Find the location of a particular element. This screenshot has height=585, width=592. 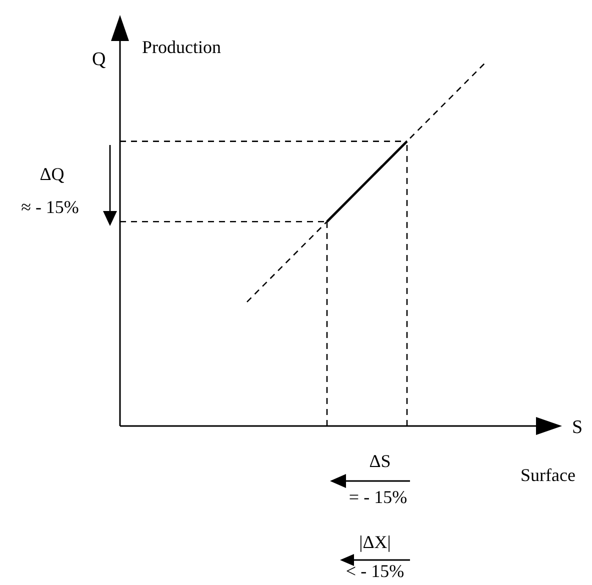

text: Surface is located at coordinates (548, 475).